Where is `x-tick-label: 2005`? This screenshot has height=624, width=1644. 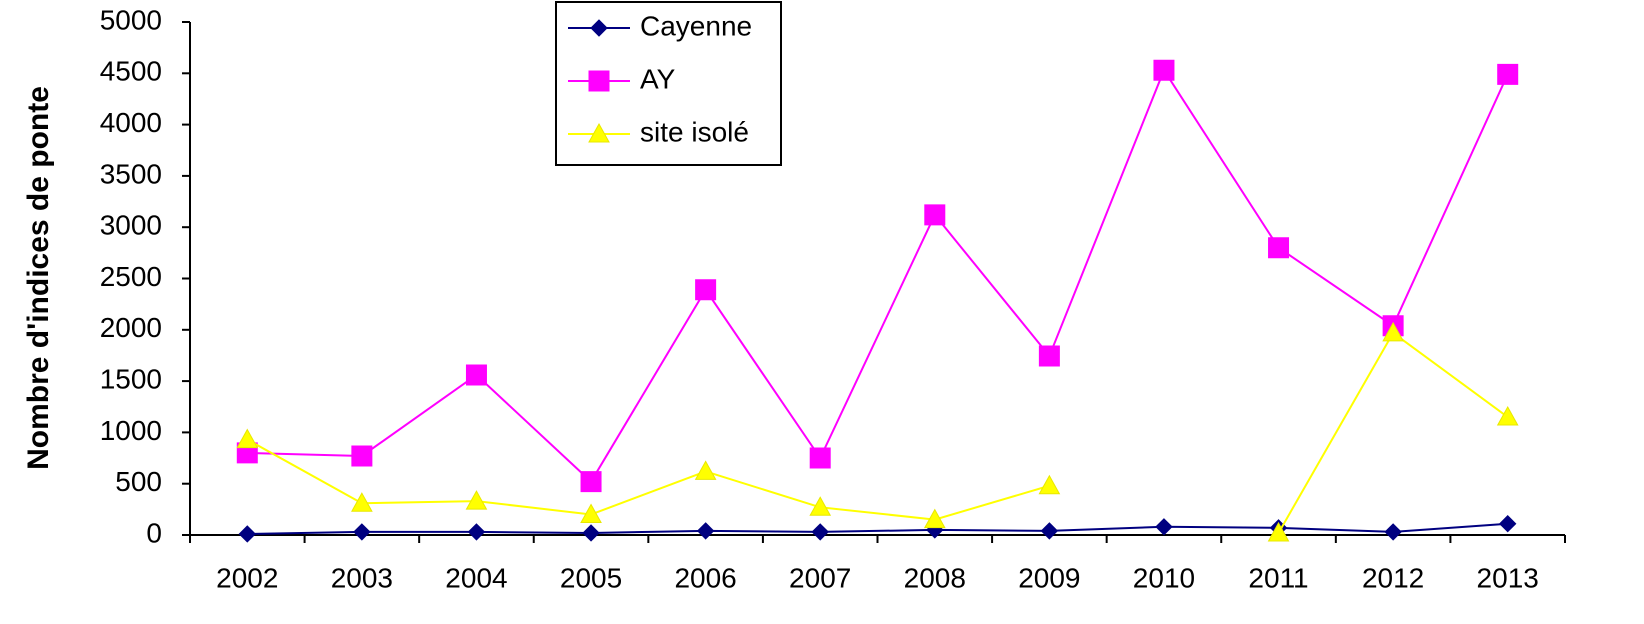 x-tick-label: 2005 is located at coordinates (591, 577).